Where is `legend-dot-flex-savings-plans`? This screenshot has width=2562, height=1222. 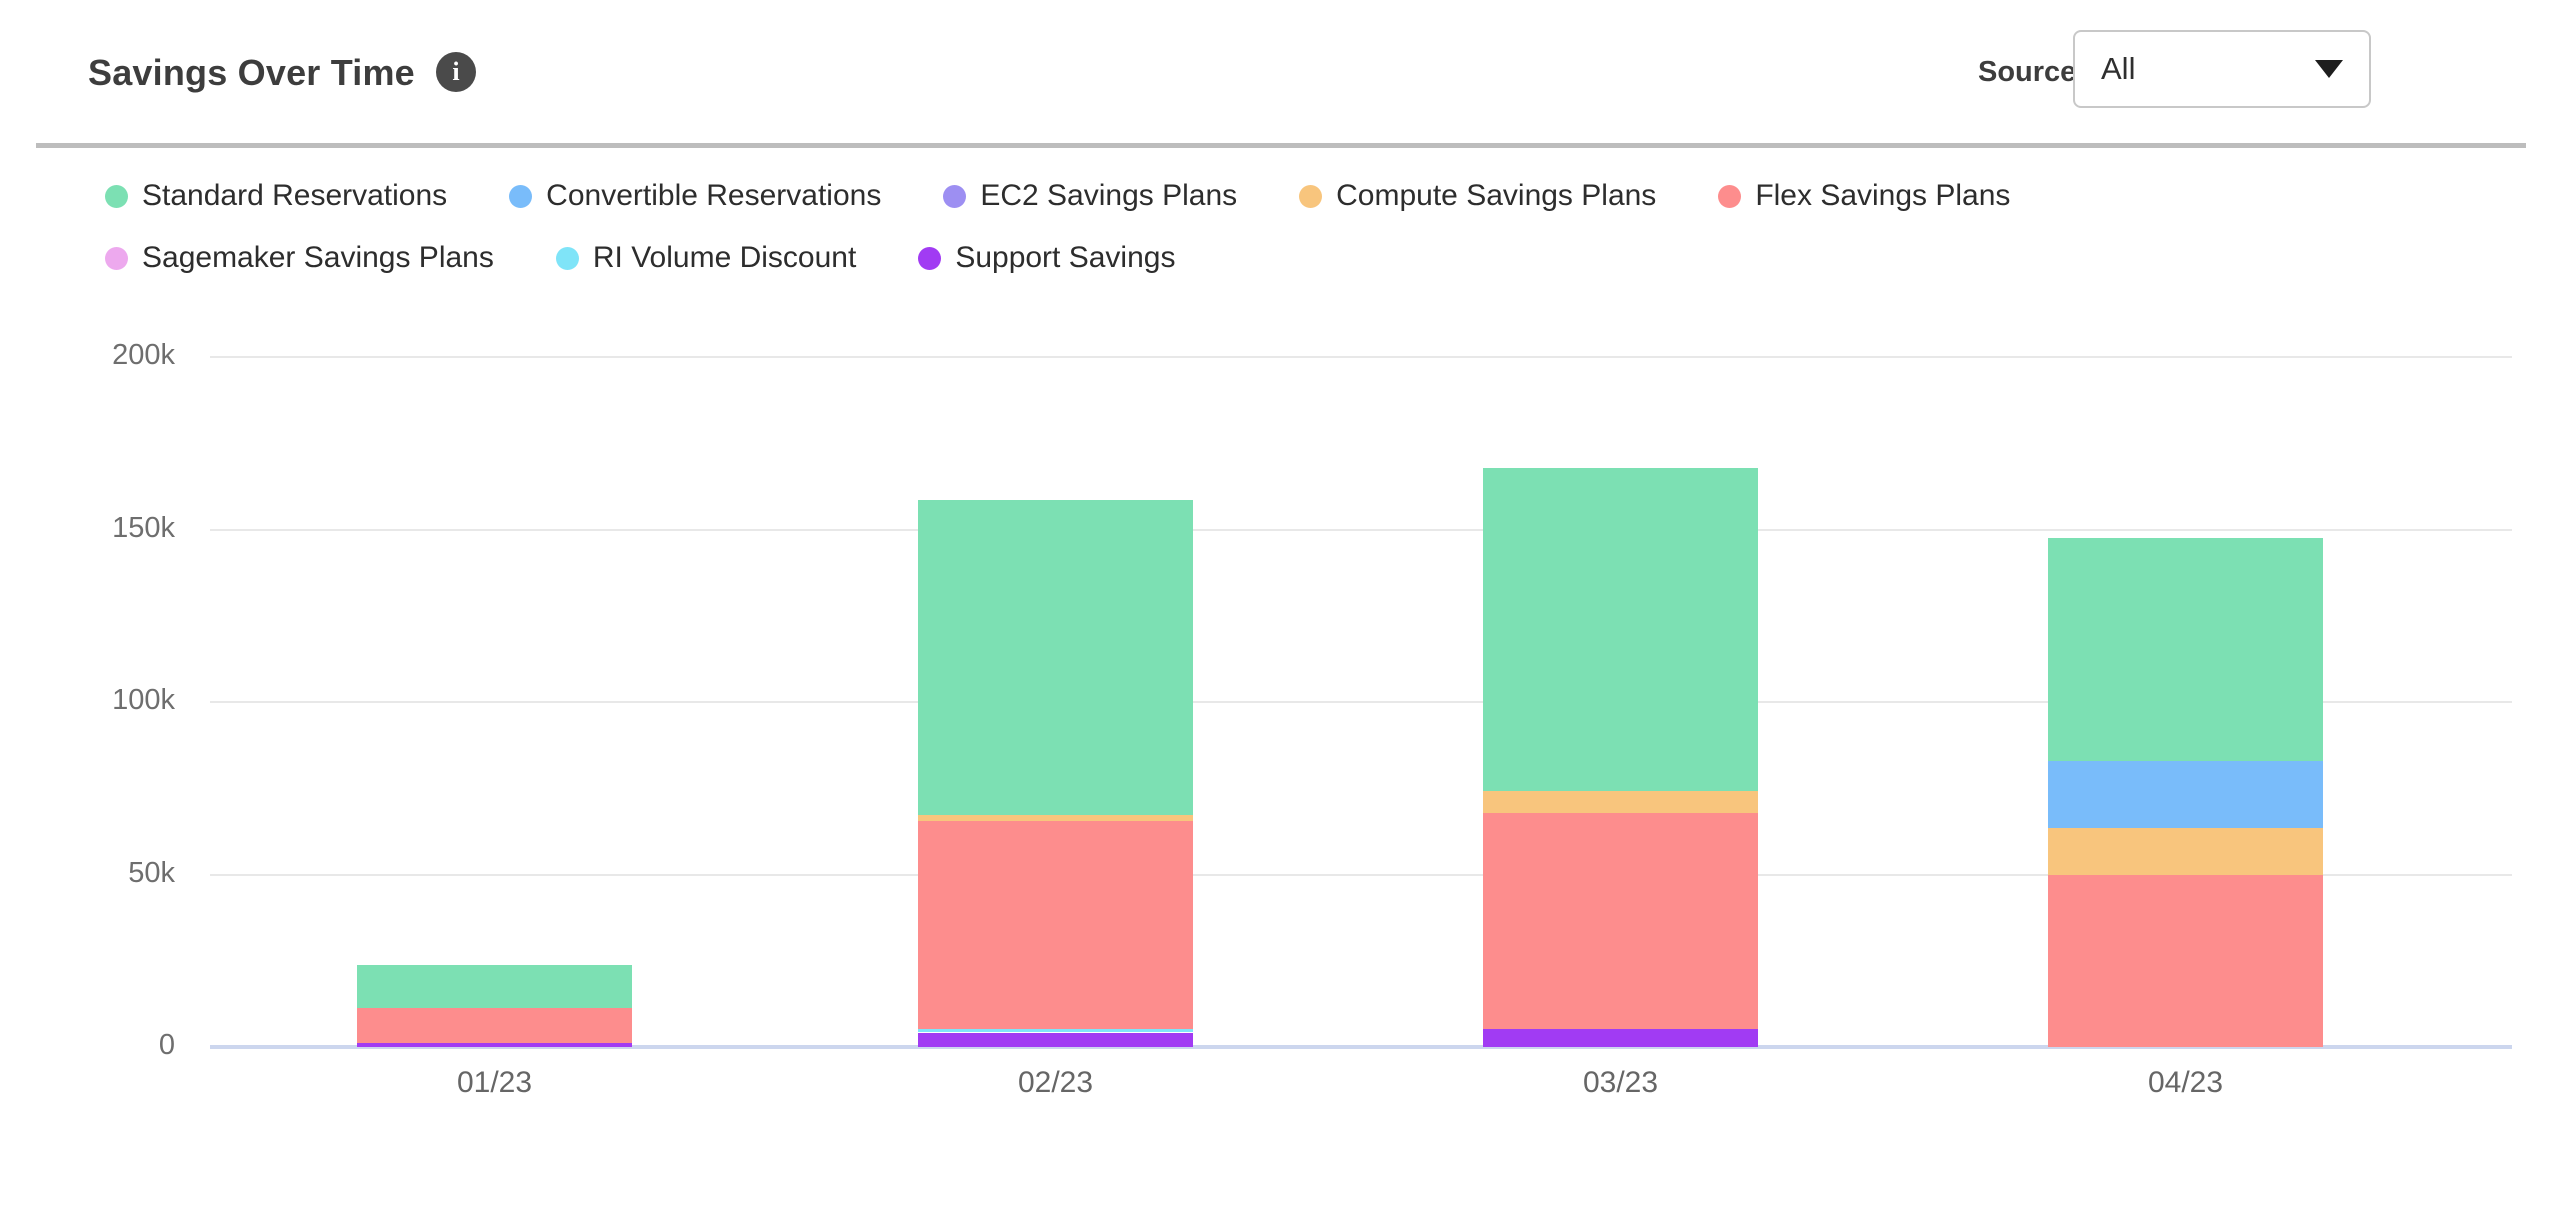
legend-dot-flex-savings-plans is located at coordinates (1730, 196).